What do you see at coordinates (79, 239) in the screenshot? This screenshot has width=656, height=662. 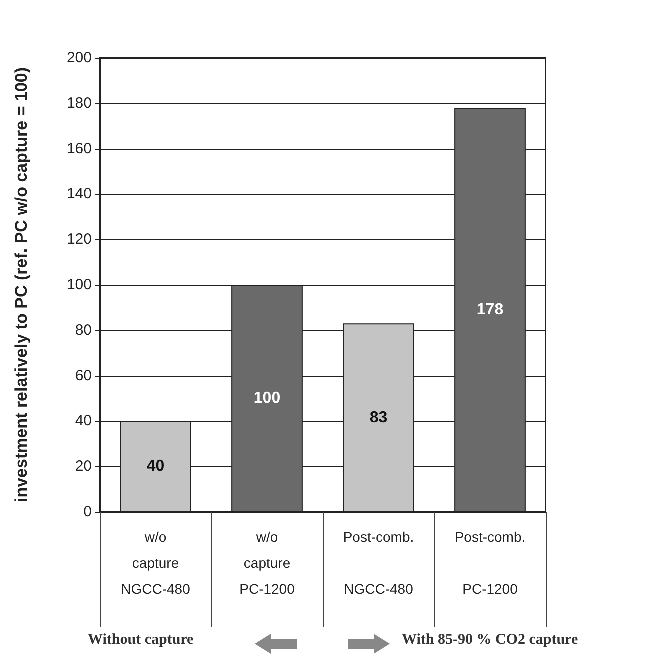 I see `y-tick-label: 120` at bounding box center [79, 239].